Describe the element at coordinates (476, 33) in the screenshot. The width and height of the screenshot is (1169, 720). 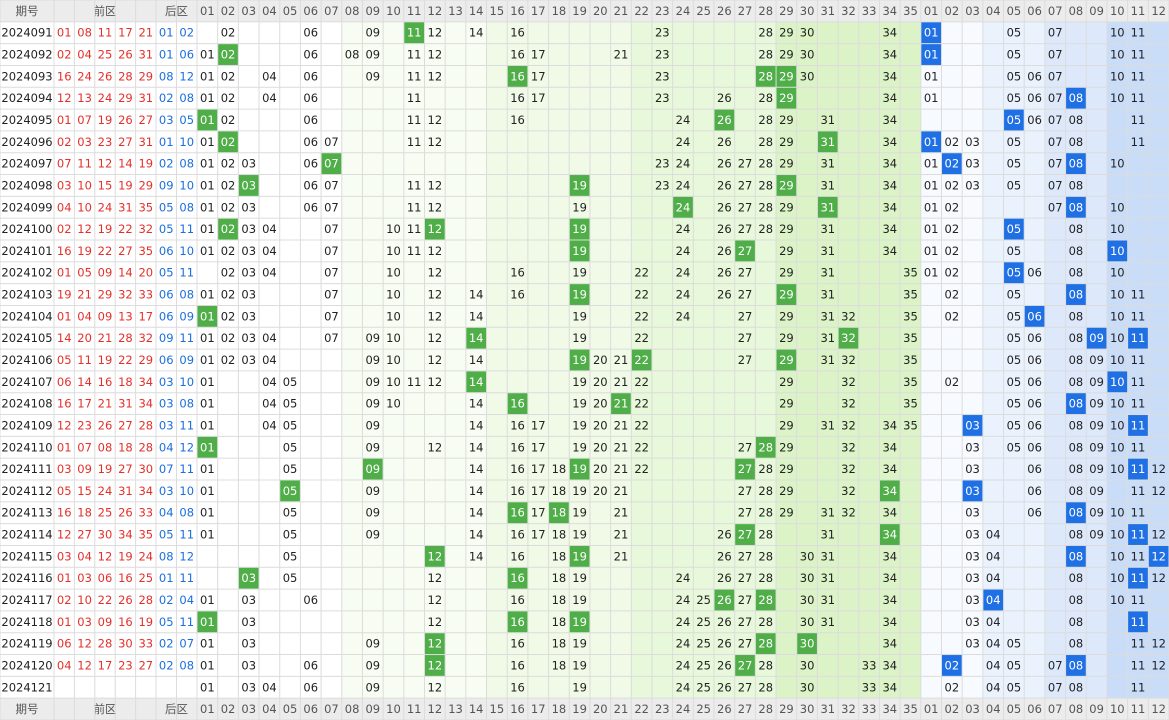
I see `front-trend-number: 14` at that location.